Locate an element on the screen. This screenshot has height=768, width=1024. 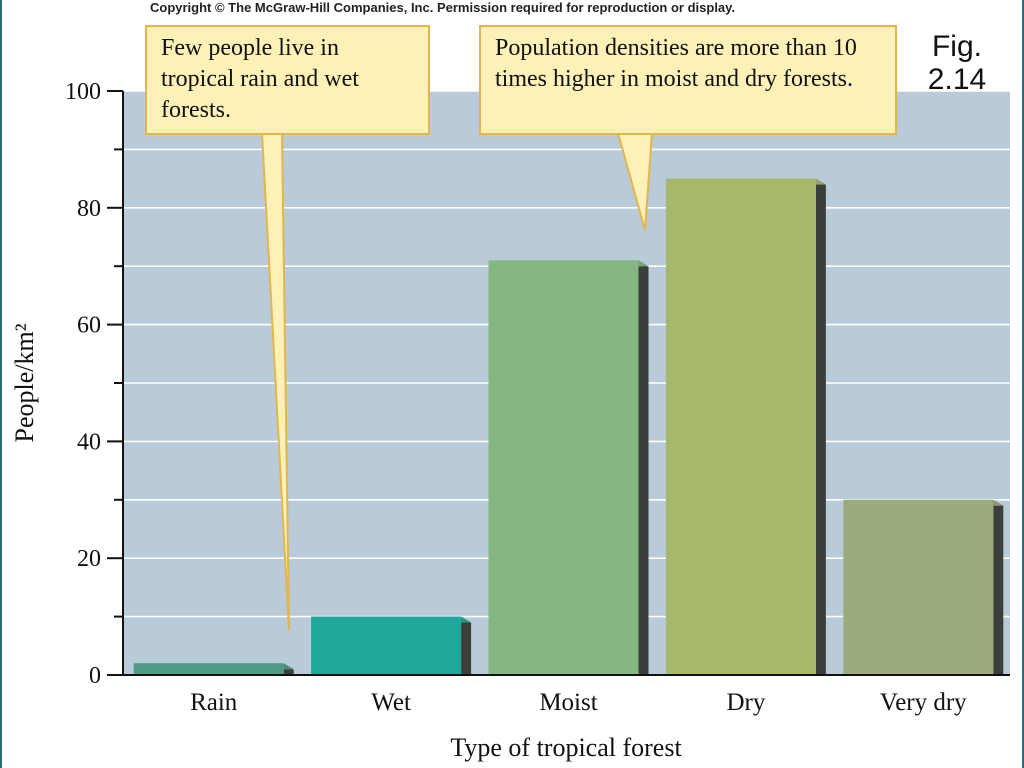
bar-rain is located at coordinates (213, 669).